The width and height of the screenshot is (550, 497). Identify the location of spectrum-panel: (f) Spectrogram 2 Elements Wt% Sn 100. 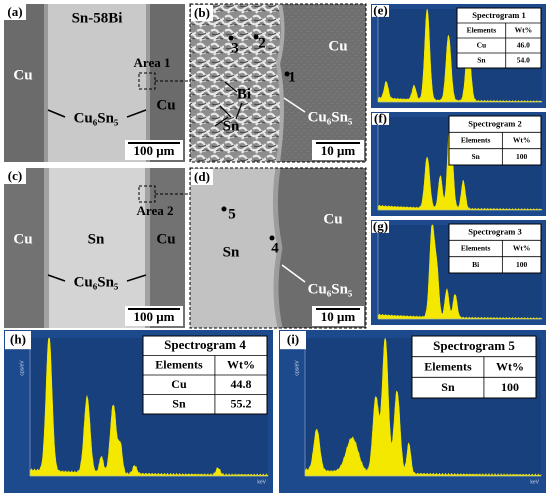
(458, 163).